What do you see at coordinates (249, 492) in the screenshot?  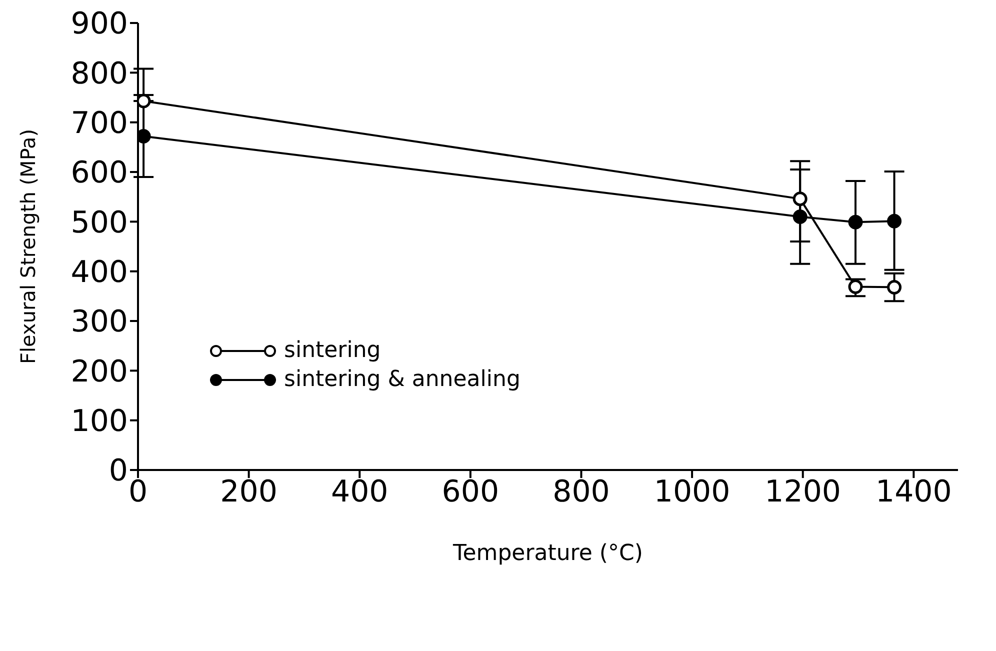 I see `x-tick-label: 200` at bounding box center [249, 492].